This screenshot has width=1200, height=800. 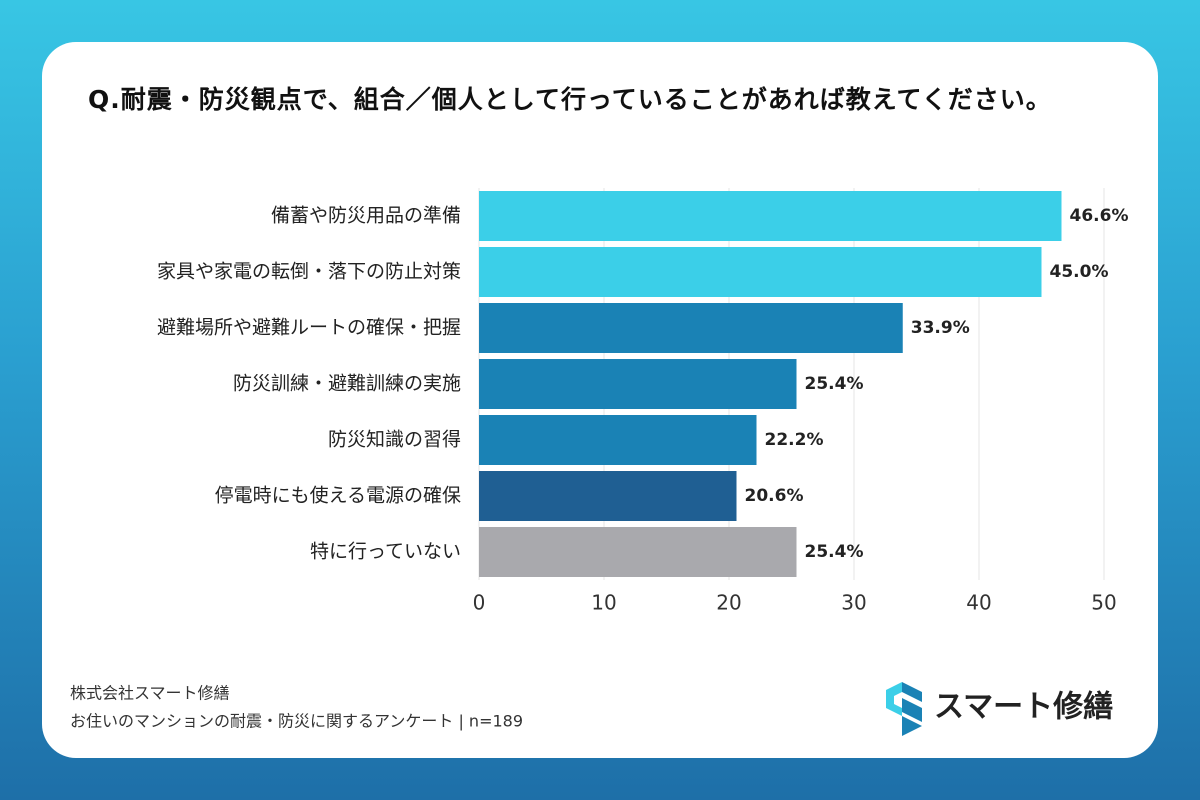 I want to click on y-tick-label: 停電時にも使える電源の確保, so click(x=338, y=496).